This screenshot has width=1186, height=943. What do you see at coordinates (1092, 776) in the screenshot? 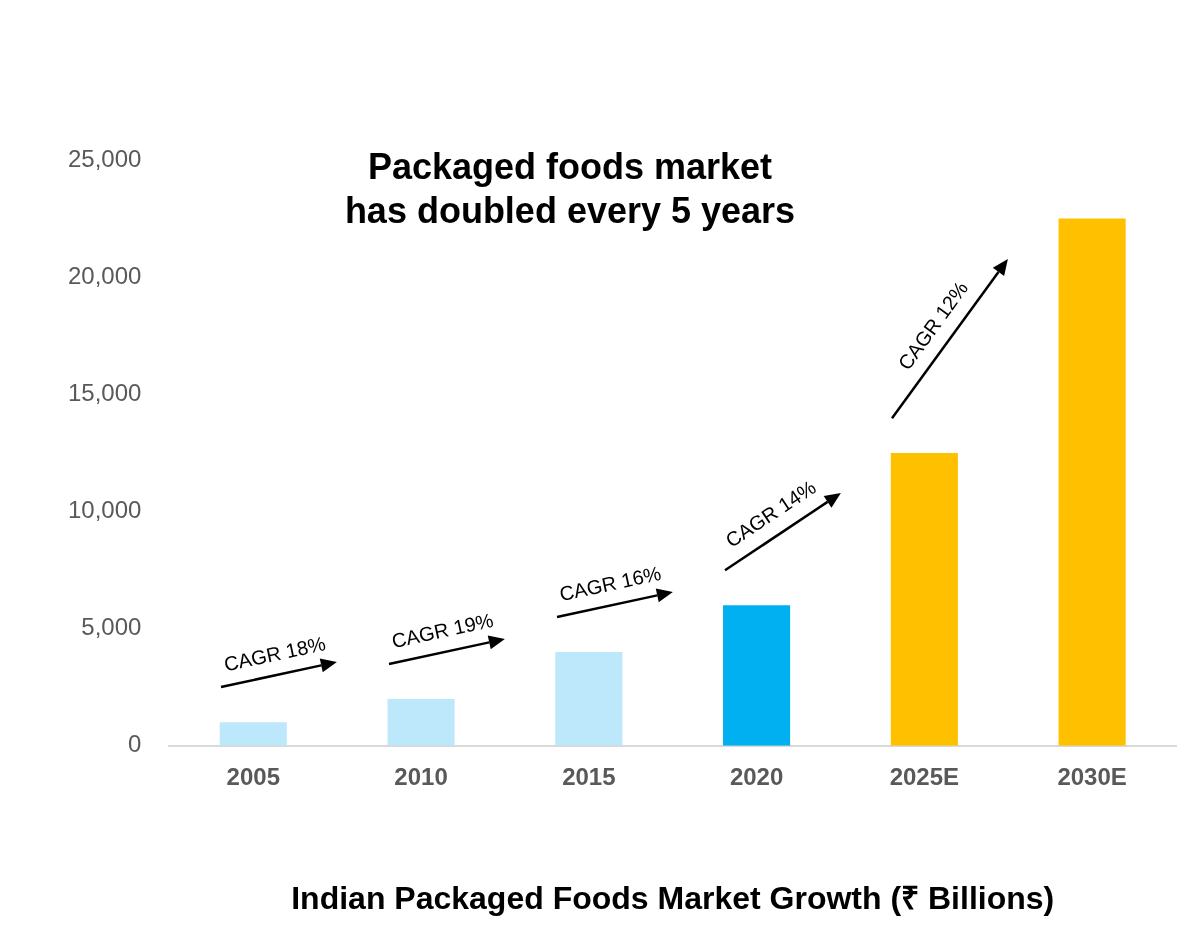
I see `x-tick-label: 2030E` at bounding box center [1092, 776].